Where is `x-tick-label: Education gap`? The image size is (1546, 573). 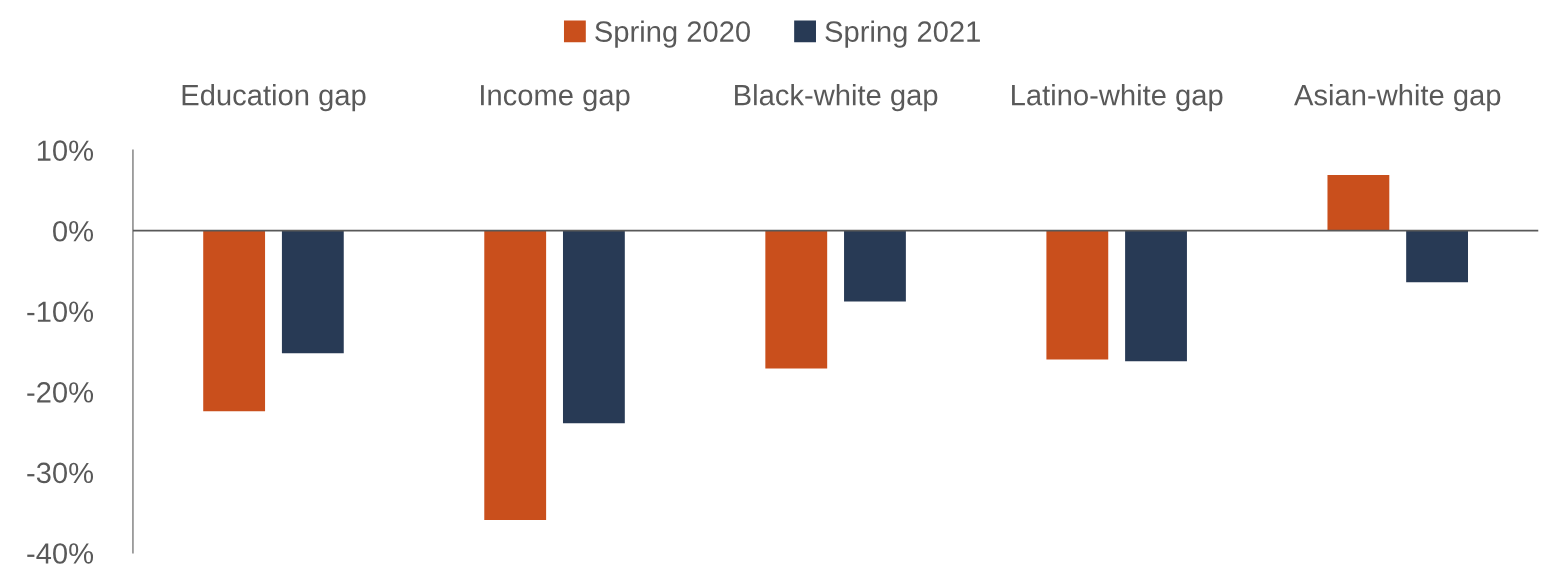
x-tick-label: Education gap is located at coordinates (274, 98).